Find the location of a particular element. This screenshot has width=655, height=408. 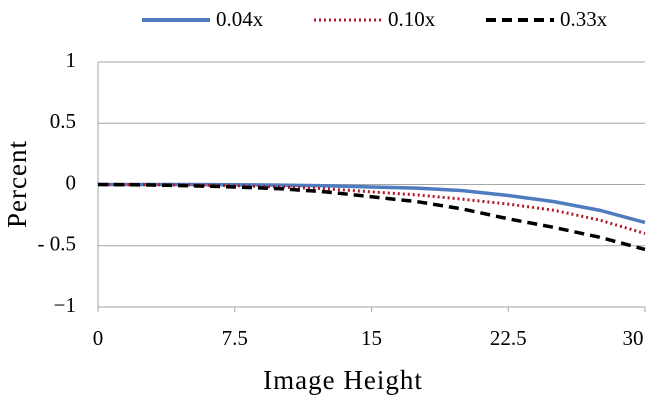

legend-label: 0.10x is located at coordinates (412, 19).